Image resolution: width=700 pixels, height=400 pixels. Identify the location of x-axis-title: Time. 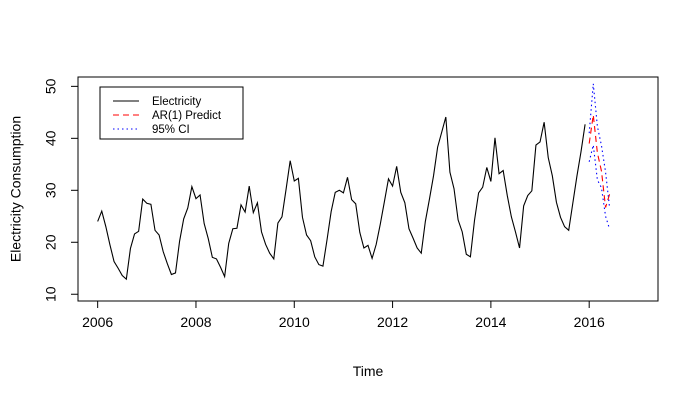
(368, 371).